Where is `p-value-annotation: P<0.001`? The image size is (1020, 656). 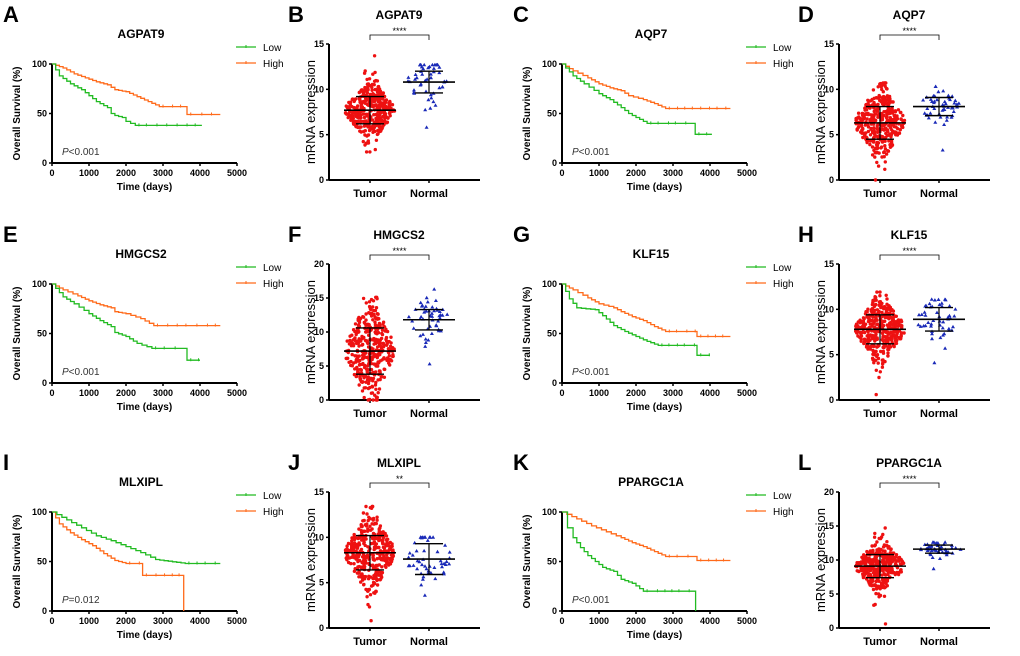
p-value-annotation: P<0.001 is located at coordinates (591, 372).